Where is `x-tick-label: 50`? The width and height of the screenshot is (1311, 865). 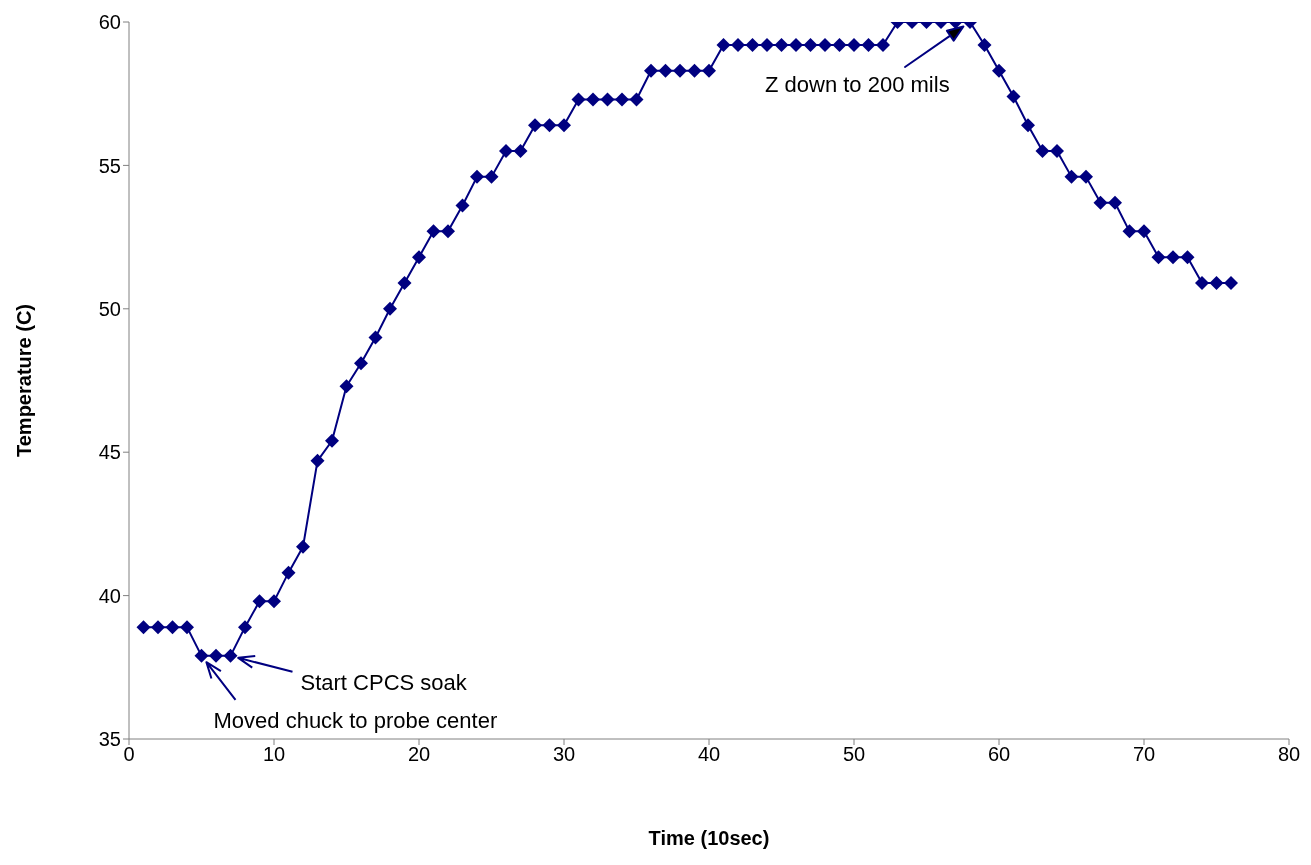 x-tick-label: 50 is located at coordinates (854, 754).